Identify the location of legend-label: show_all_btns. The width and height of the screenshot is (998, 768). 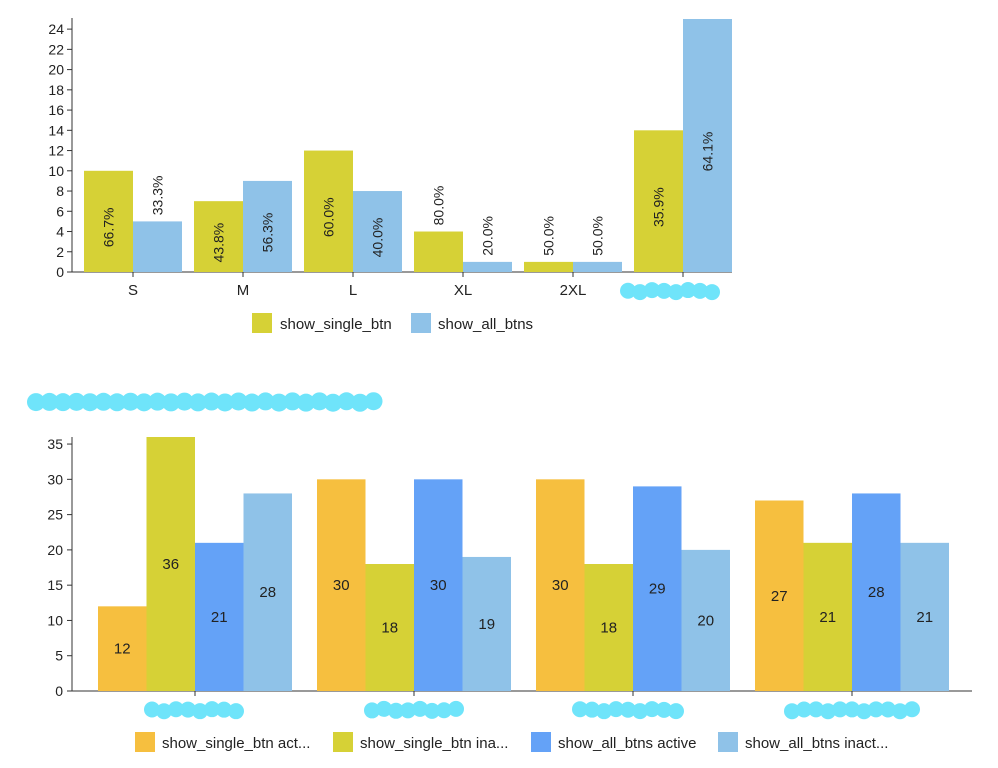
(485, 324).